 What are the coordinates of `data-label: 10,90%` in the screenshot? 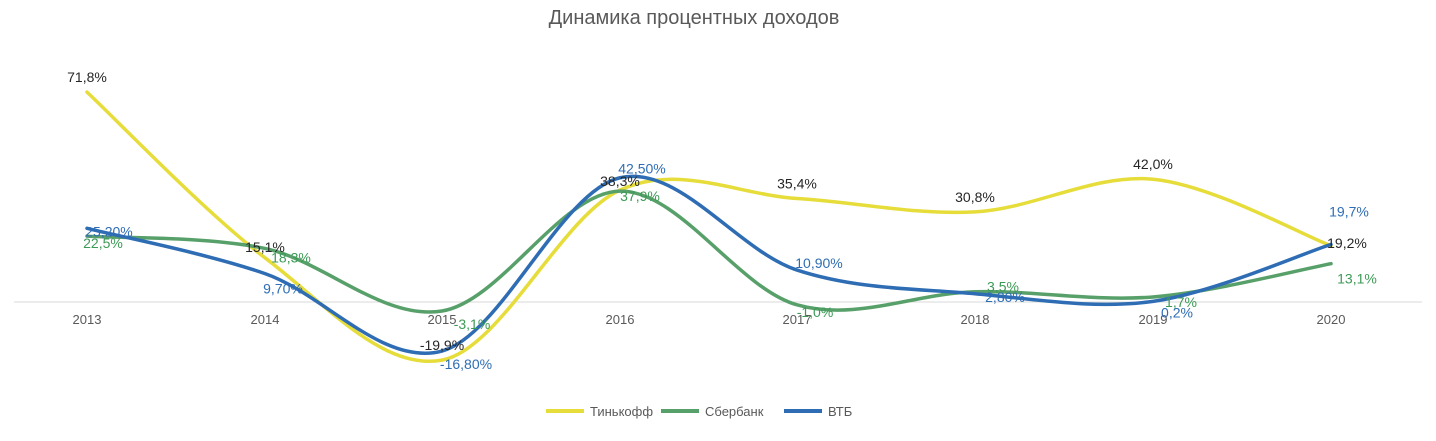 It's located at (818, 263).